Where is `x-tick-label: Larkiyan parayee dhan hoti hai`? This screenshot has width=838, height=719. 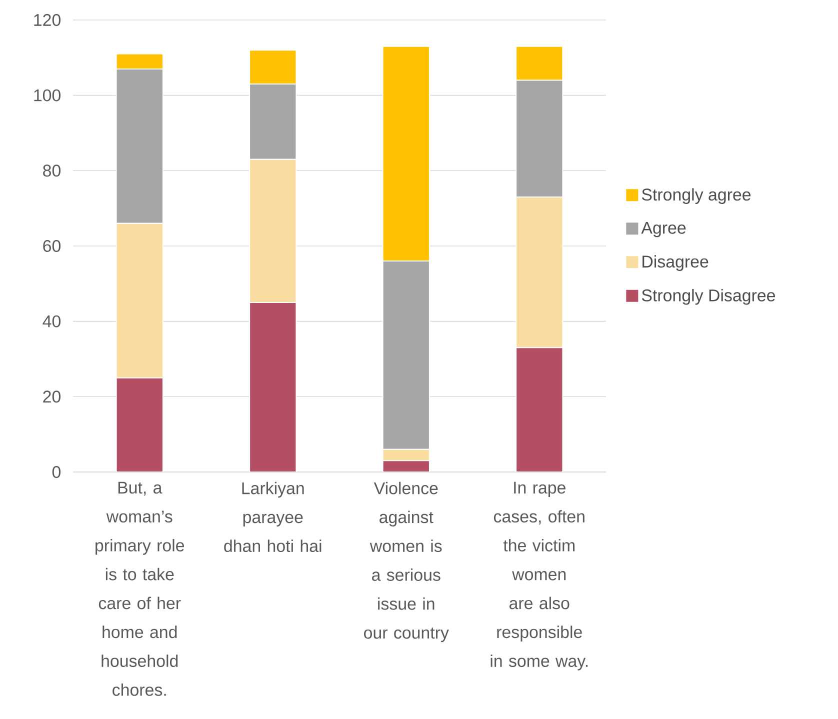 x-tick-label: Larkiyan parayee dhan hoti hai is located at coordinates (273, 517).